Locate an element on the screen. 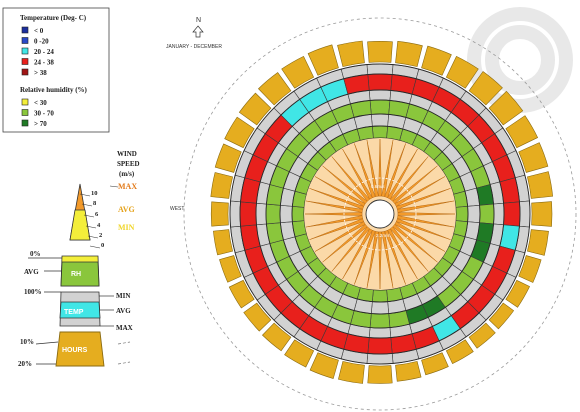 This screenshot has height=412, width=580. legend-humidity-label: > 70 is located at coordinates (40, 124).